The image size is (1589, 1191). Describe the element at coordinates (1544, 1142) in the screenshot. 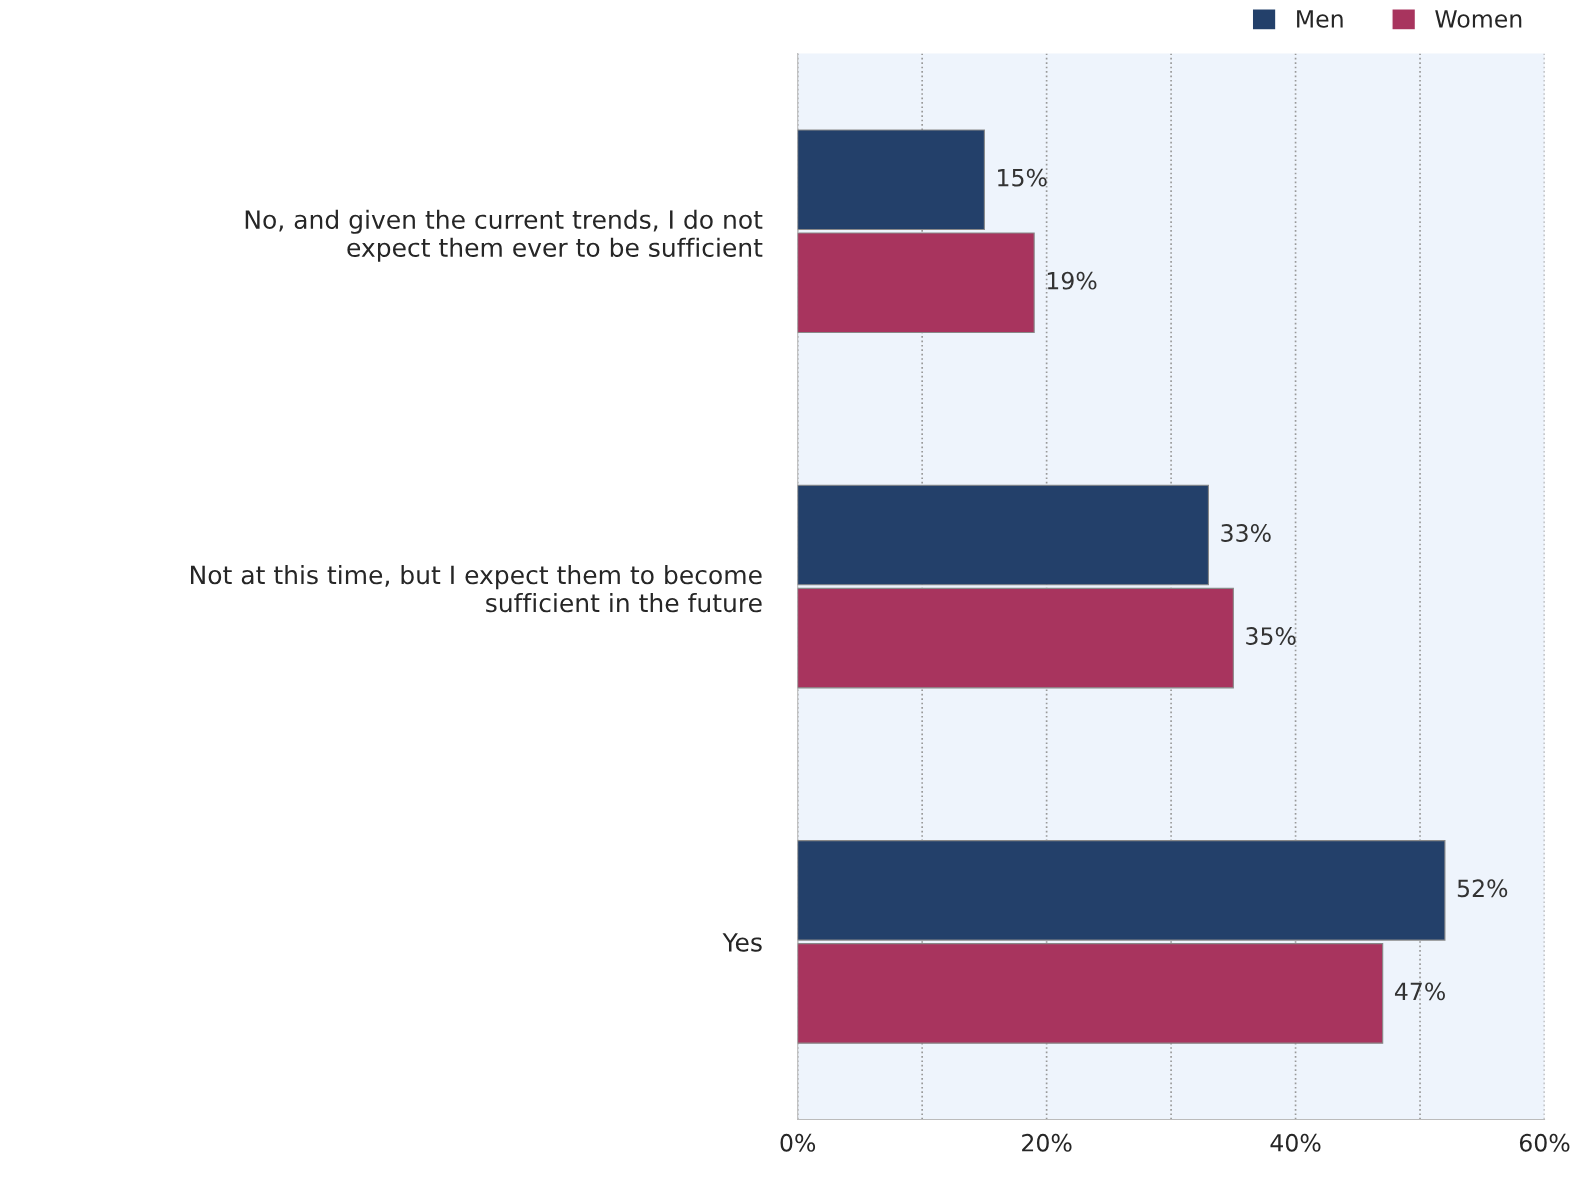

I see `x-tick-label: 60%` at that location.